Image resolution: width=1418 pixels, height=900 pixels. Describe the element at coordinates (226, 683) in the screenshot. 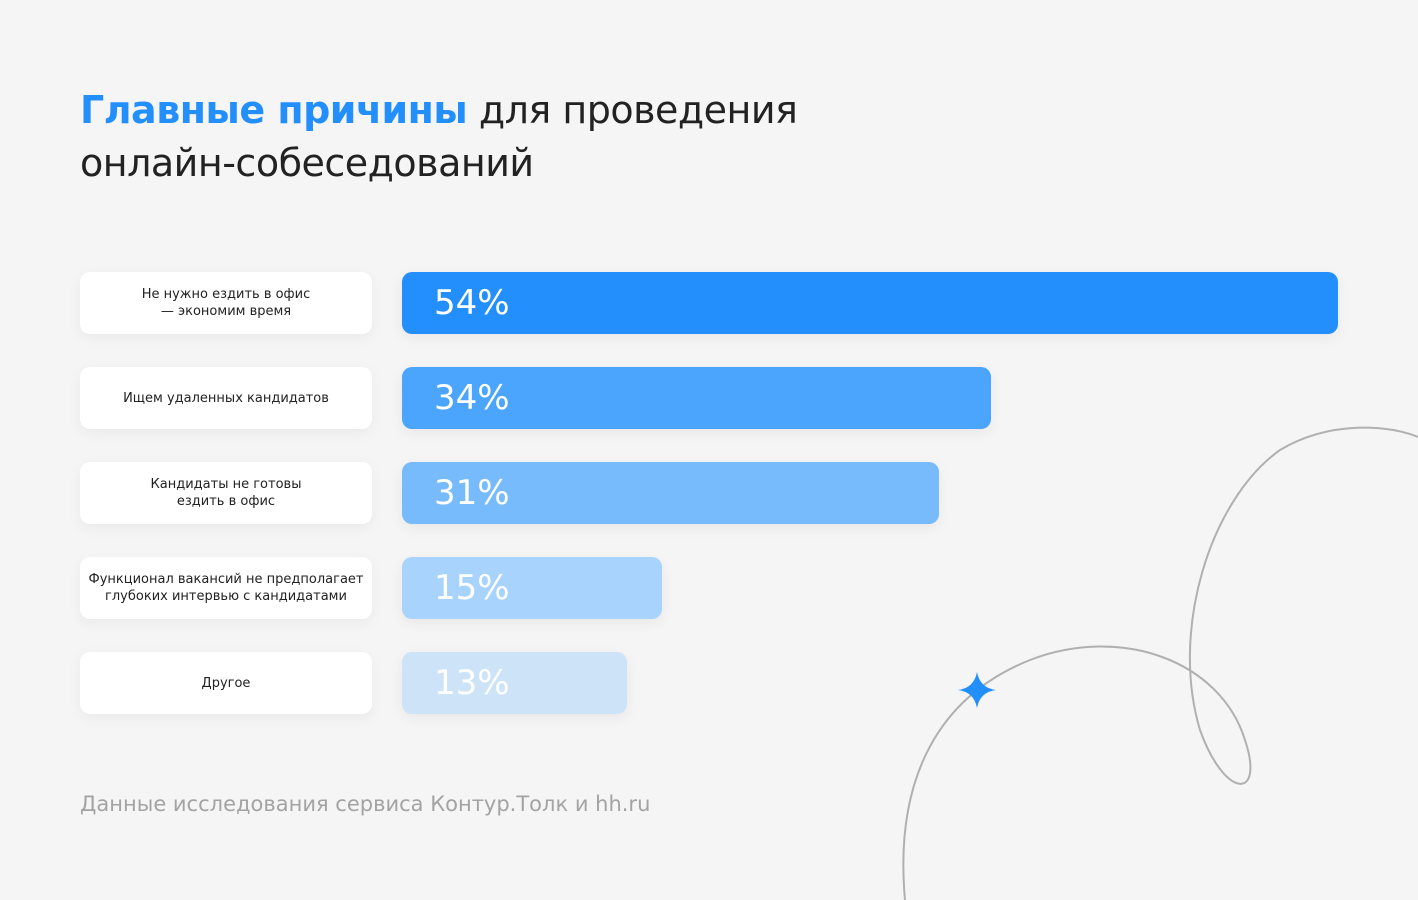

I see `category-label: Другое` at that location.